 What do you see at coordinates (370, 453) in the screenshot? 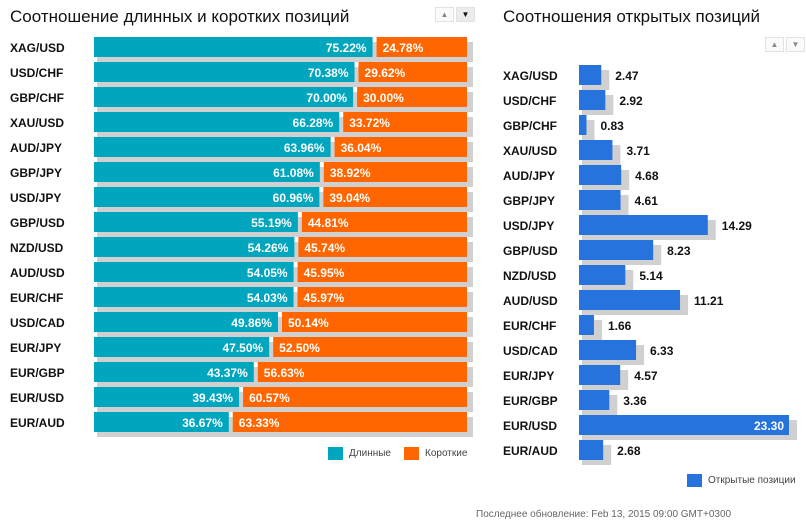
I see `legend-label-long: Длинные` at bounding box center [370, 453].